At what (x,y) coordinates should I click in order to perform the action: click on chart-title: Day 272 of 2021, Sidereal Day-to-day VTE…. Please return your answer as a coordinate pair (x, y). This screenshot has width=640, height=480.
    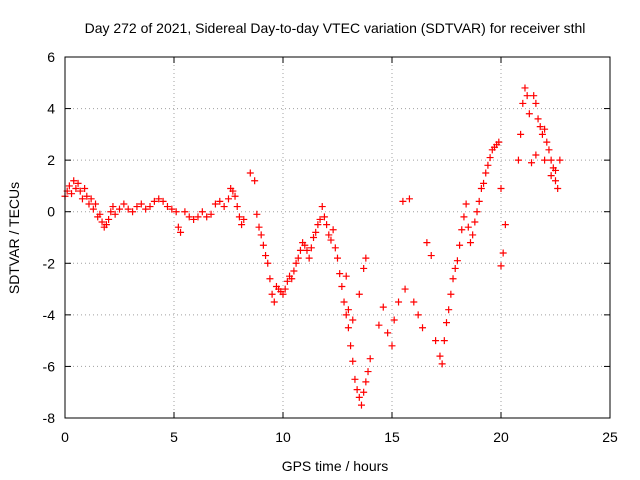
    Looking at the image, I should click on (335, 28).